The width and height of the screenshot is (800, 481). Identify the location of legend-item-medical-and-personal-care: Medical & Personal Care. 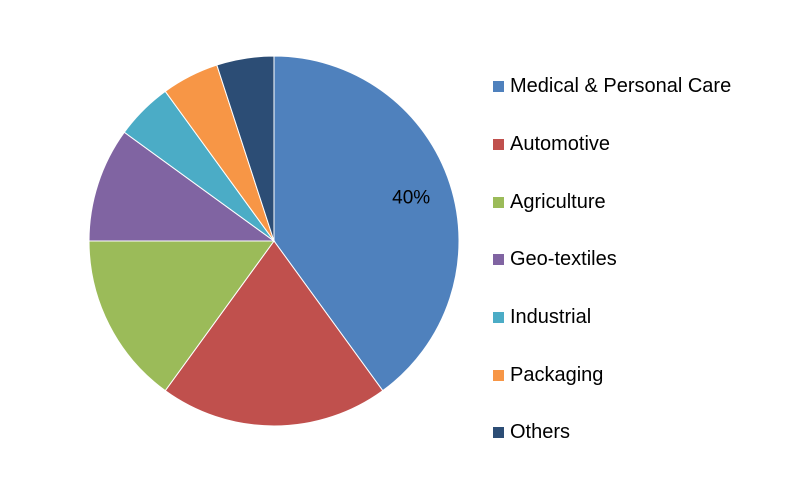
(612, 87).